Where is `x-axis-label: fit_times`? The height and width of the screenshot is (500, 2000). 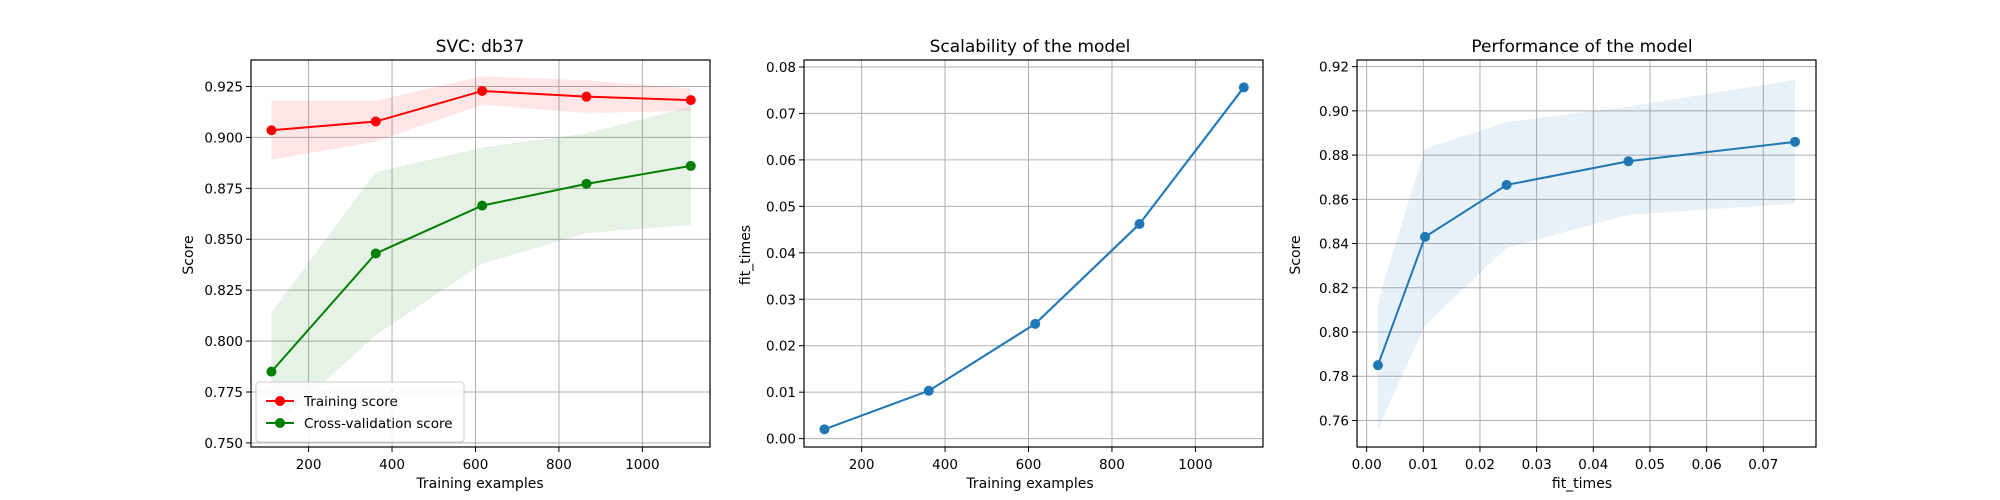 x-axis-label: fit_times is located at coordinates (1582, 484).